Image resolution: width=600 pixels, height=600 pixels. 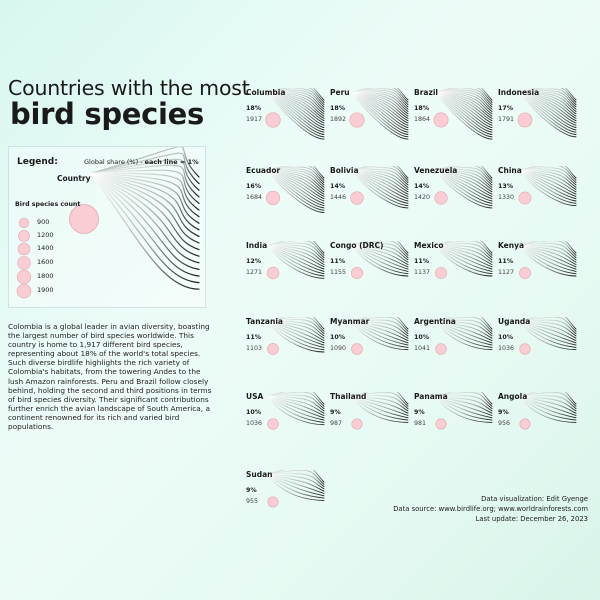 I want to click on legend-size-circle, so click(x=24, y=236).